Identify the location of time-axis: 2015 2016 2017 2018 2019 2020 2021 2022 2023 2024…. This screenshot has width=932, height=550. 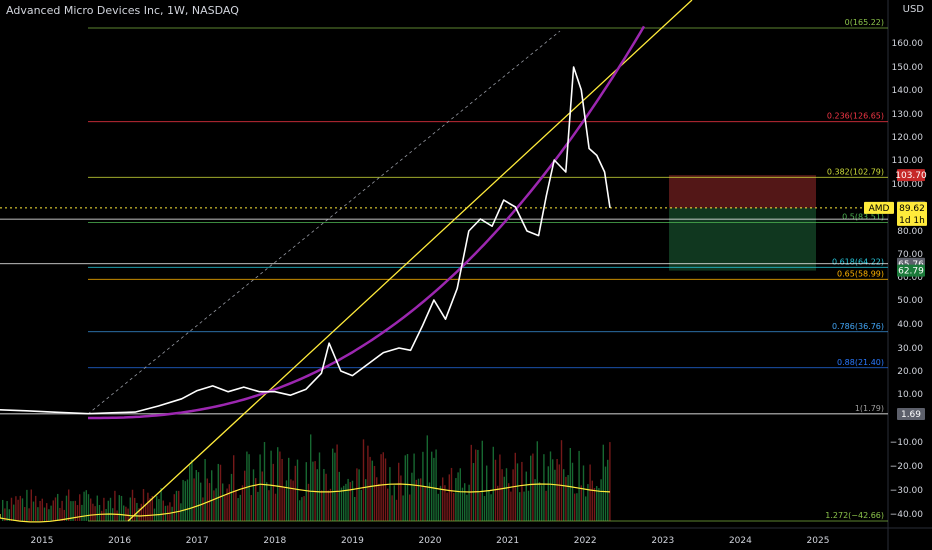
(430, 541).